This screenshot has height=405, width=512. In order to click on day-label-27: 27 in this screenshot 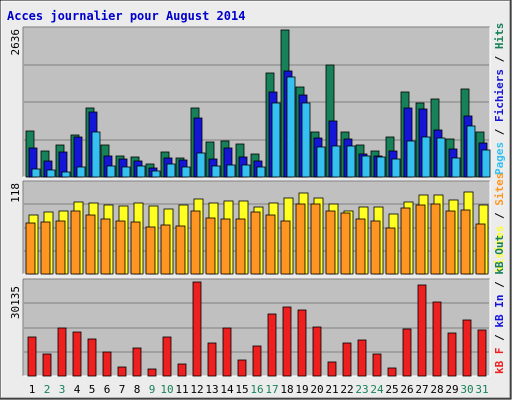, I will do `click(421, 389)`.